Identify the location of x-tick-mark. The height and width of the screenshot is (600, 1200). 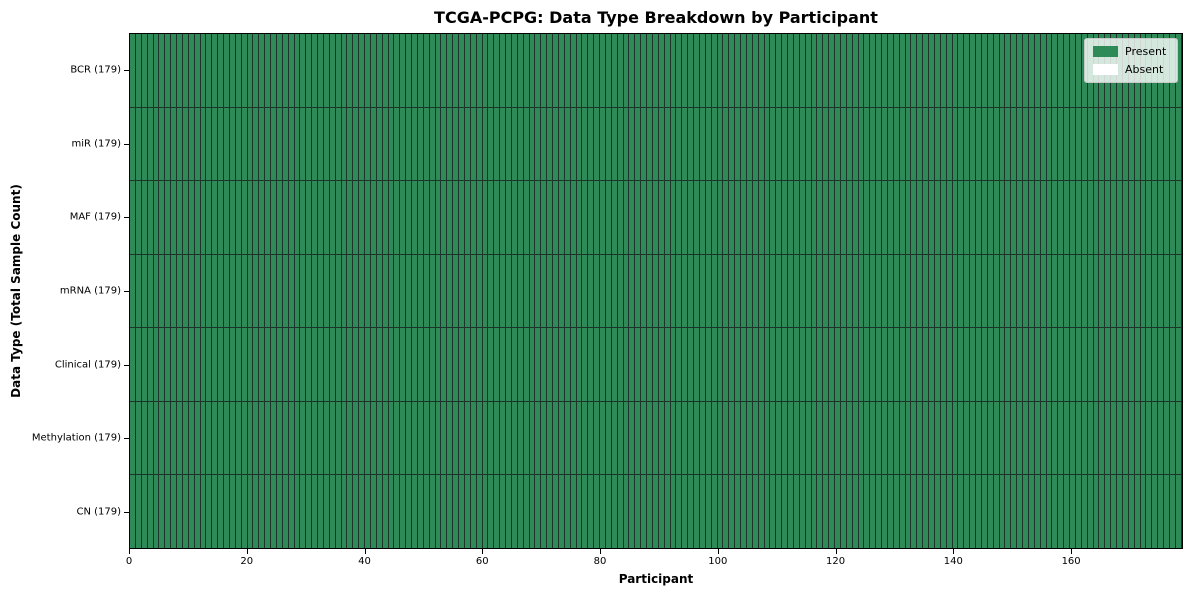
(718, 551).